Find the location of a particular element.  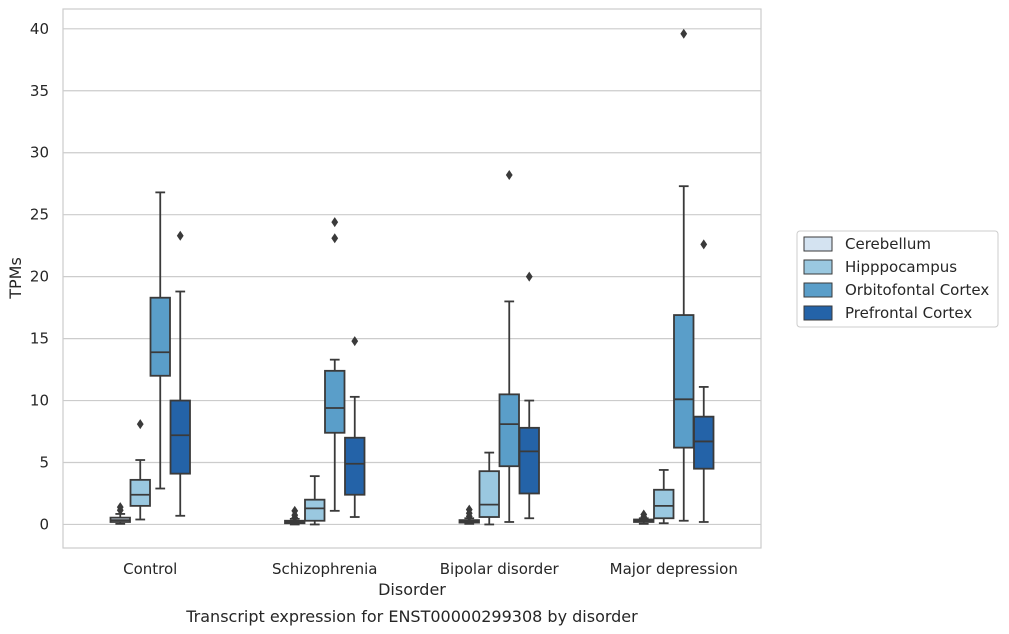

legend-frame is located at coordinates (897, 279).